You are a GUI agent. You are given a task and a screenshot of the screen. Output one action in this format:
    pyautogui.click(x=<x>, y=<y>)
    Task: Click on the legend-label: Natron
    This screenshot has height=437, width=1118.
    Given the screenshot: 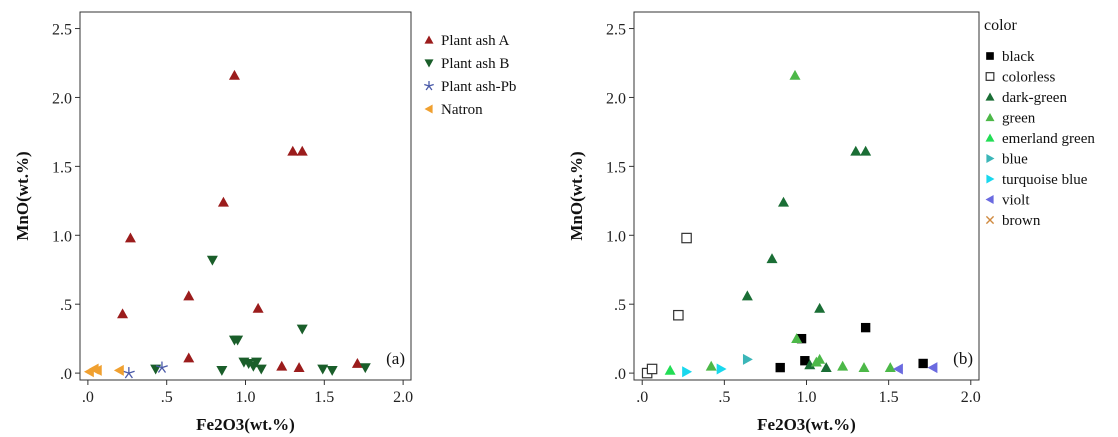 What is the action you would take?
    pyautogui.click(x=462, y=110)
    